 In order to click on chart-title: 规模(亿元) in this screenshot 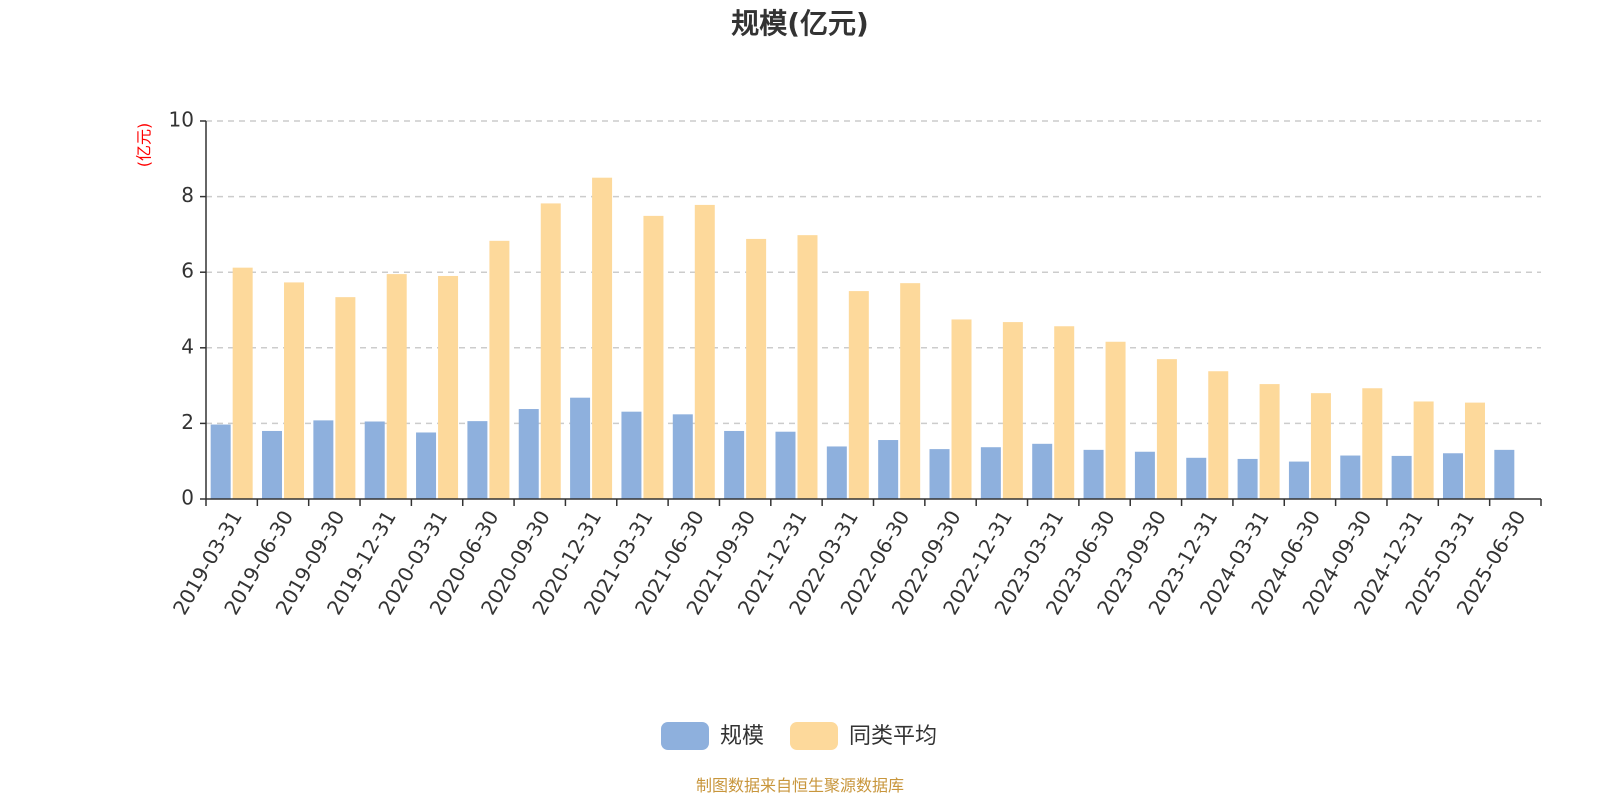, I will do `click(800, 23)`.